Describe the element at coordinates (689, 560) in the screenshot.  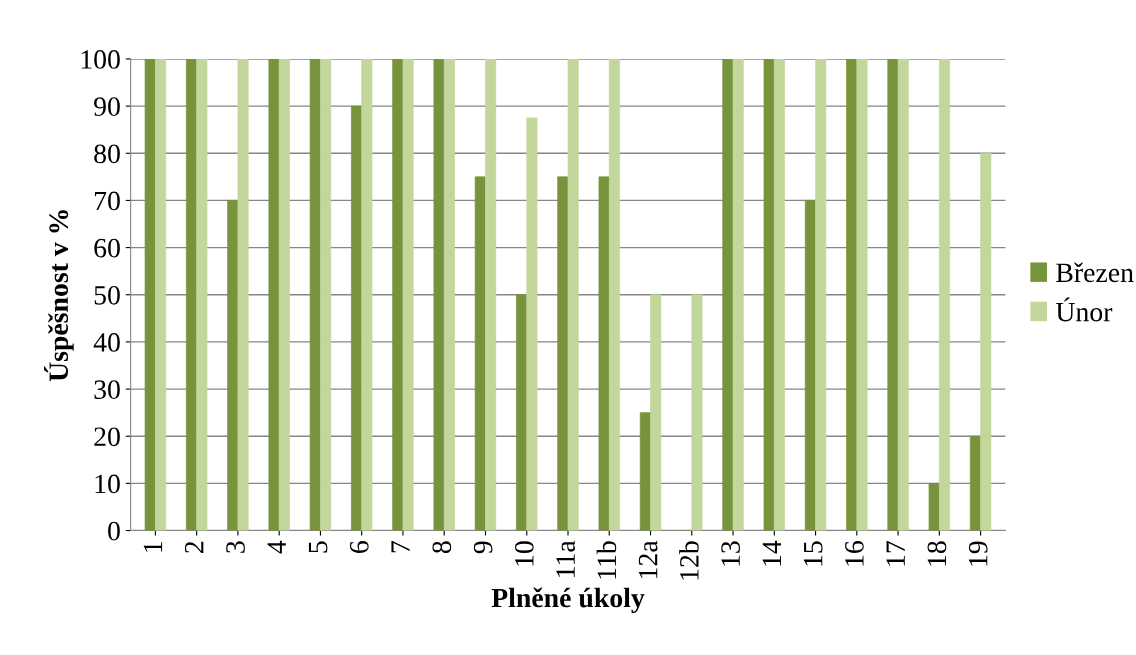
I see `x-tick-label: 12b` at that location.